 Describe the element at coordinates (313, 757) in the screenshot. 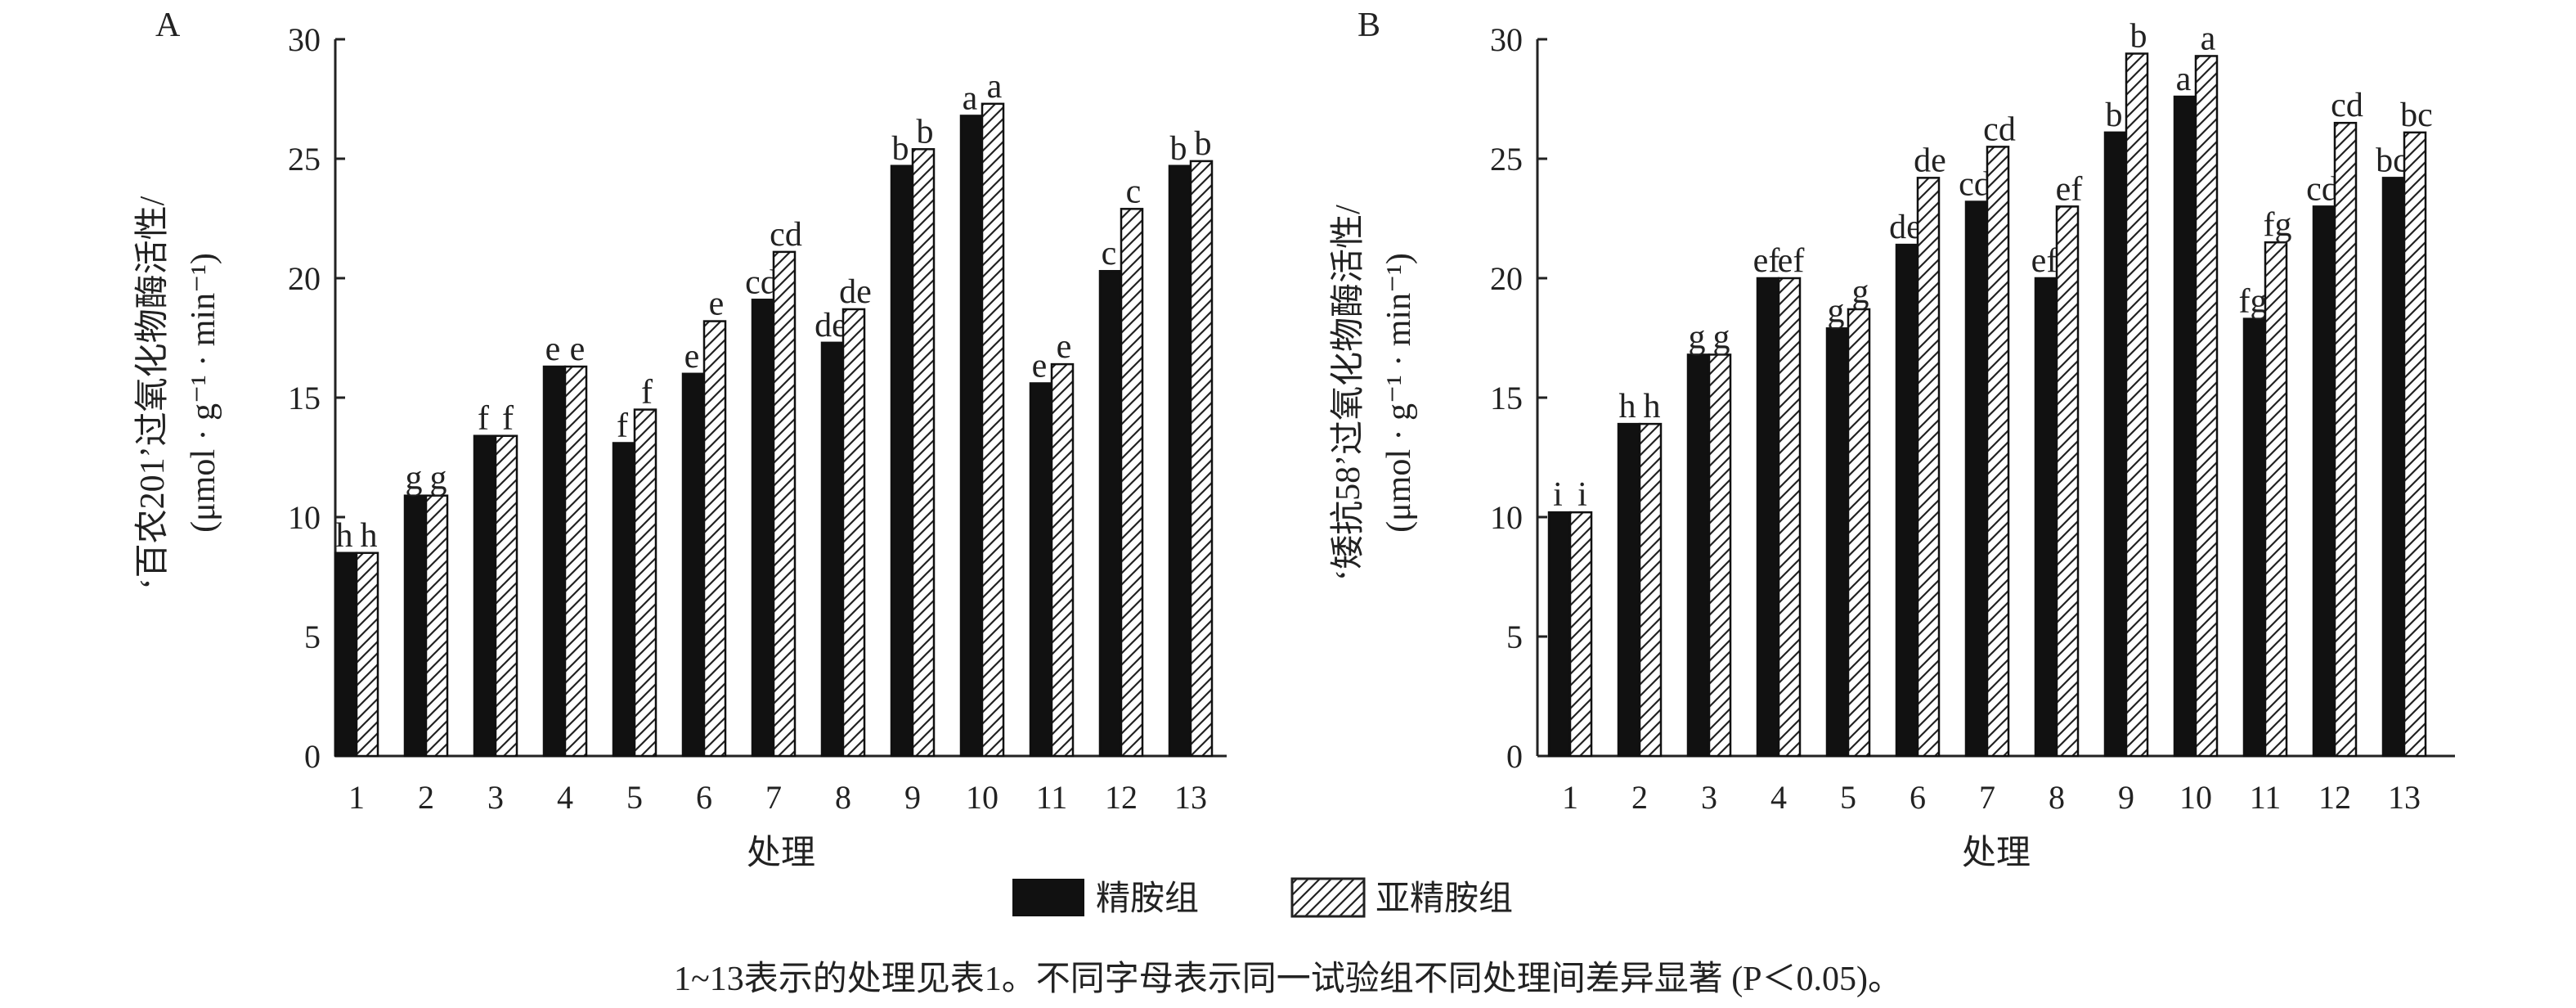

I see `y-tick-label: 0` at that location.